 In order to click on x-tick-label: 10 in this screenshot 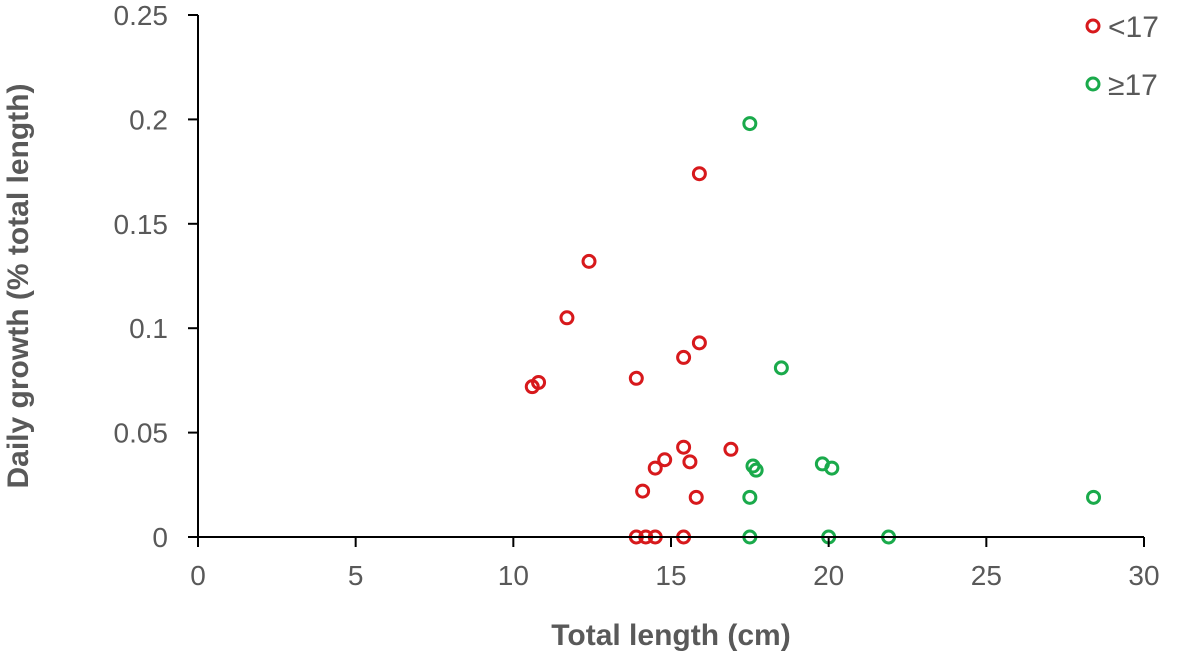, I will do `click(513, 575)`.